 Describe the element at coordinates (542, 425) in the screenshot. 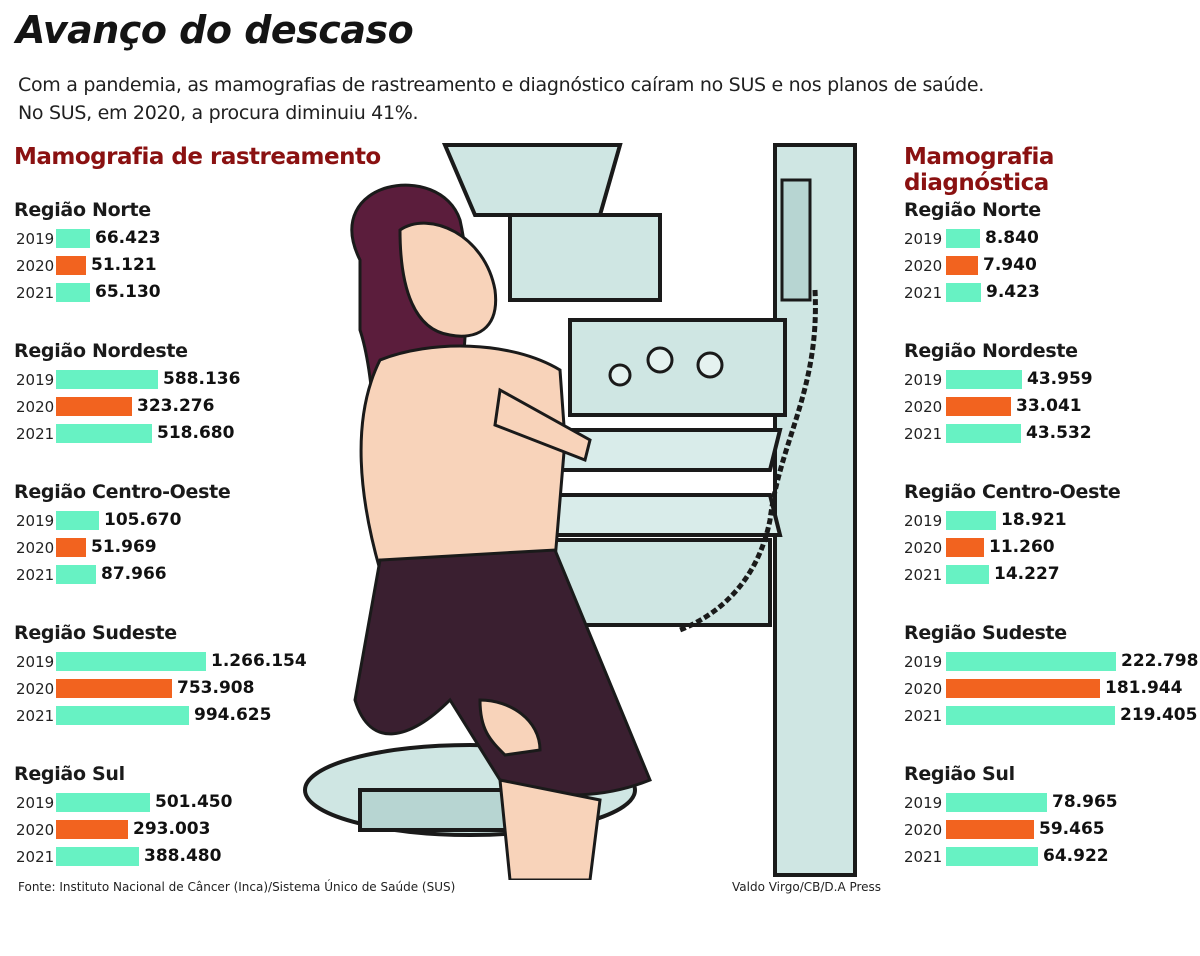

I see `raised-arm` at that location.